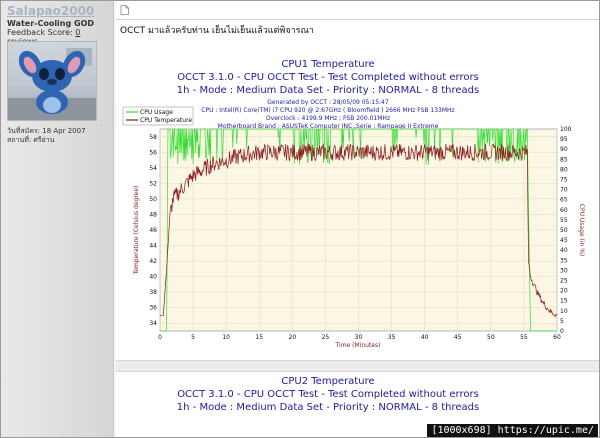 The width and height of the screenshot is (600, 438). What do you see at coordinates (40, 32) in the screenshot?
I see `feedback-label: Feedback Score:` at bounding box center [40, 32].